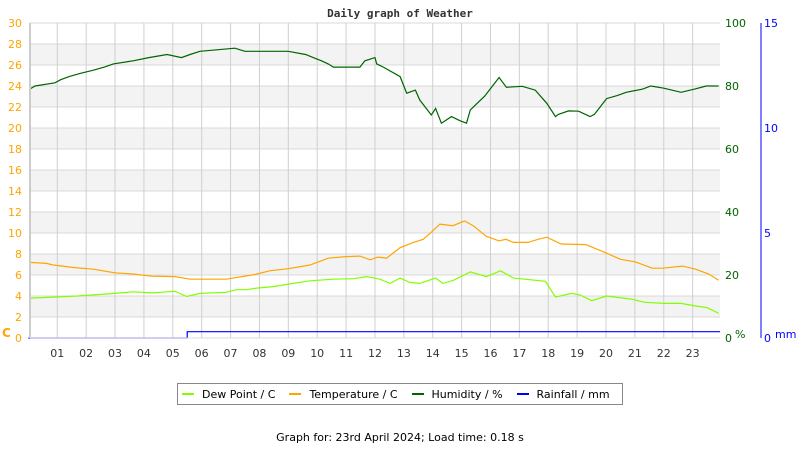 The height and width of the screenshot is (450, 800). What do you see at coordinates (15, 86) in the screenshot?
I see `left-tick-label: 24` at bounding box center [15, 86].